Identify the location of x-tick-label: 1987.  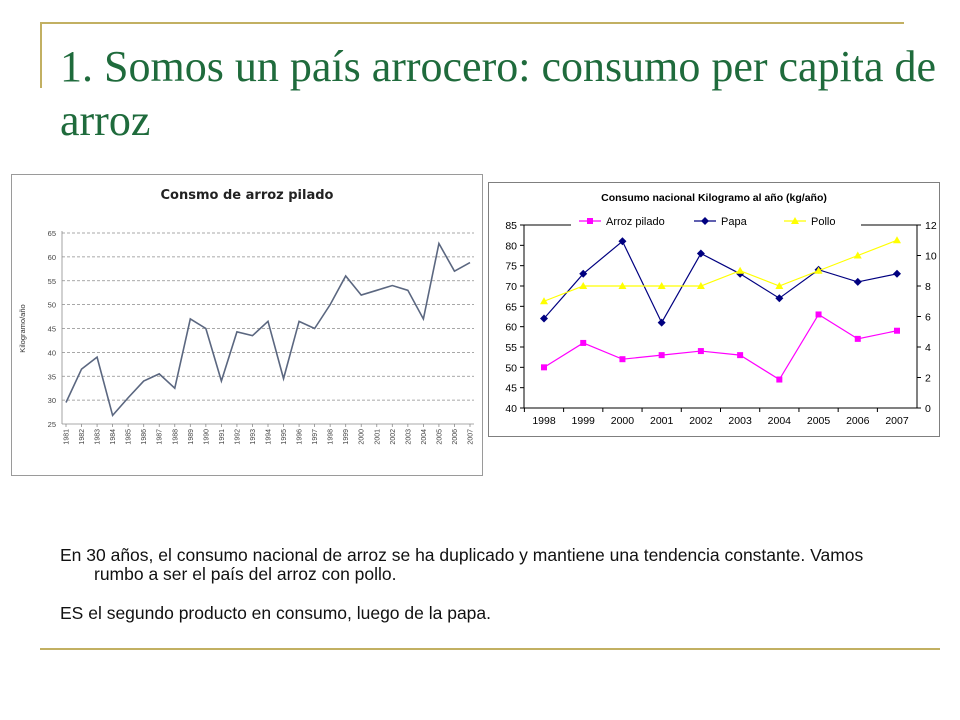
(160, 437).